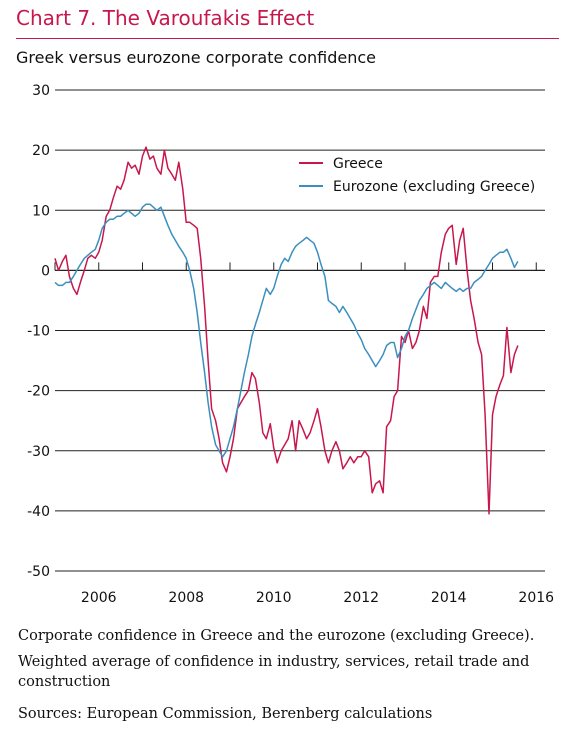 This screenshot has width=575, height=735. I want to click on y-tick-label: -20, so click(38, 392).